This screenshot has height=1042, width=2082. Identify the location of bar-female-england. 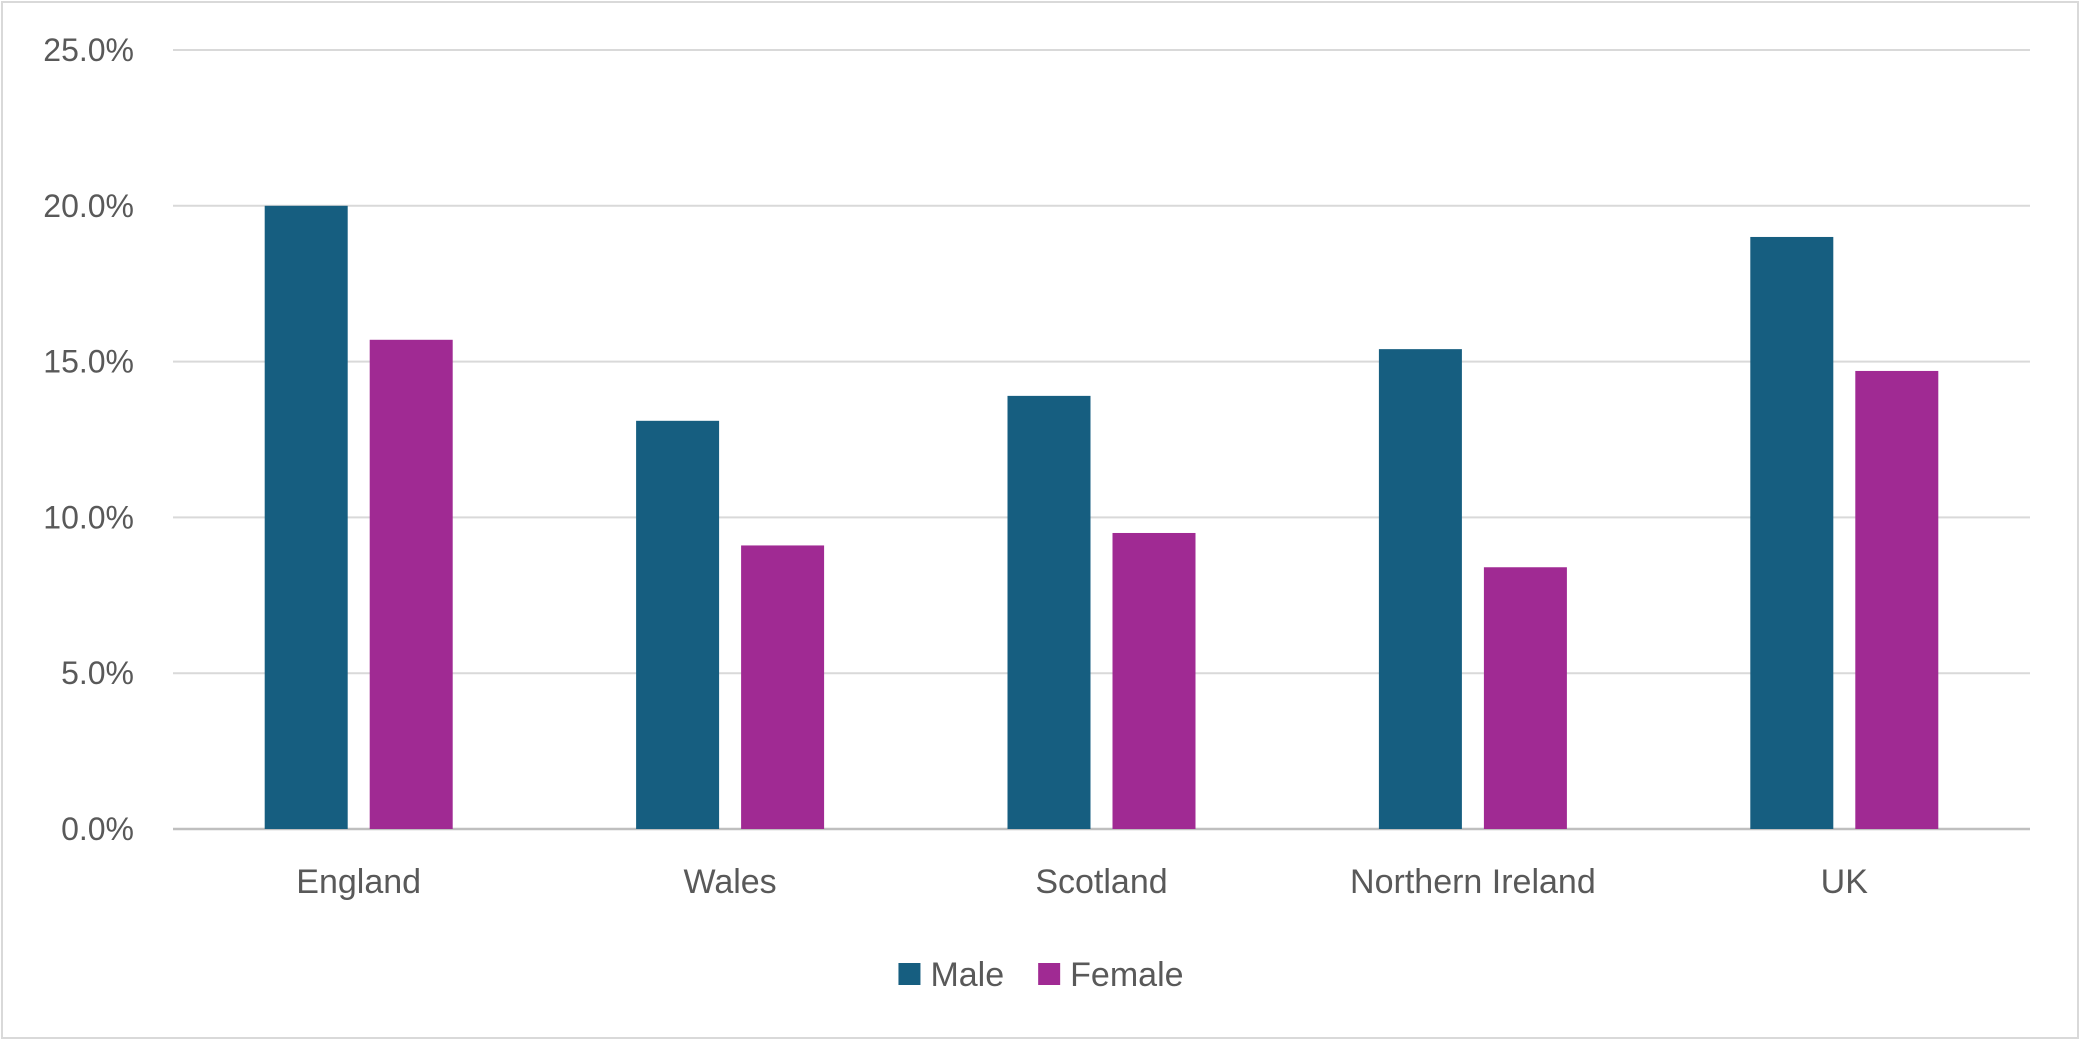
(411, 584).